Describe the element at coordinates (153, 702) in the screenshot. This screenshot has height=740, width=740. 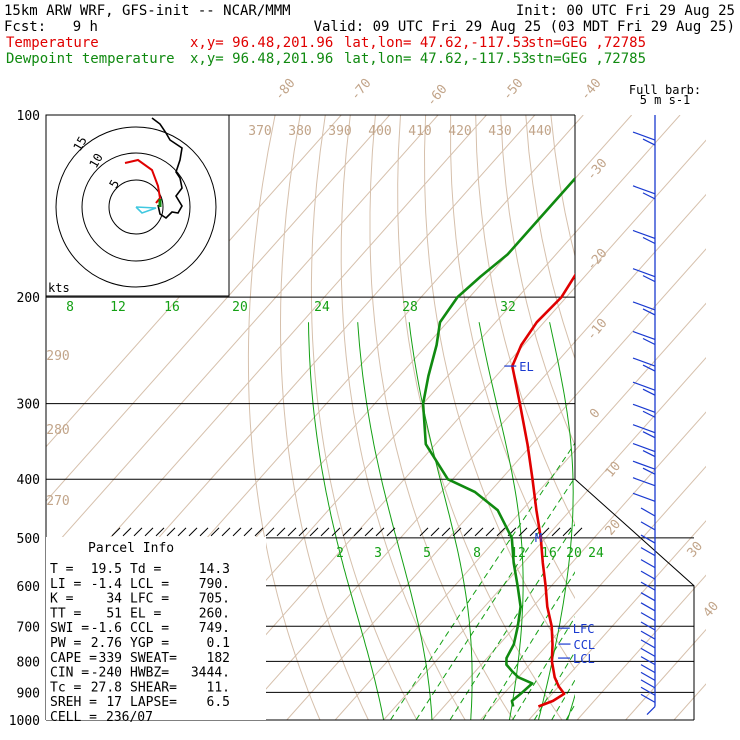
I see `parcel-info-value: LAPSE=` at that location.